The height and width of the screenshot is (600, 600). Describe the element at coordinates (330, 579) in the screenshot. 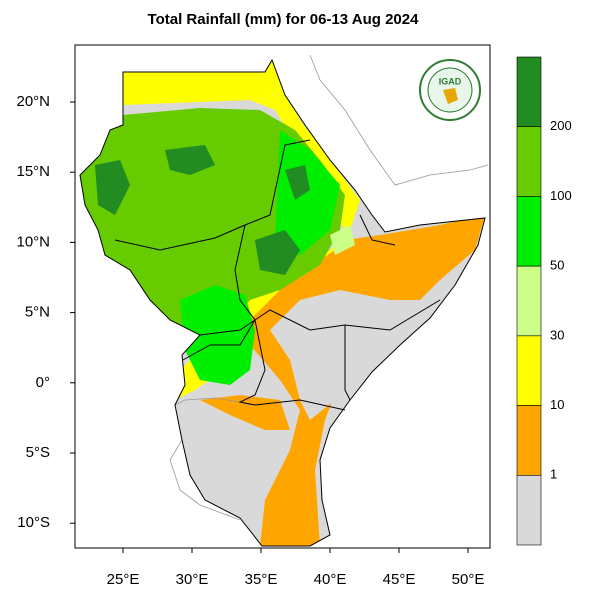

I see `x-tick-label: 40°E` at that location.